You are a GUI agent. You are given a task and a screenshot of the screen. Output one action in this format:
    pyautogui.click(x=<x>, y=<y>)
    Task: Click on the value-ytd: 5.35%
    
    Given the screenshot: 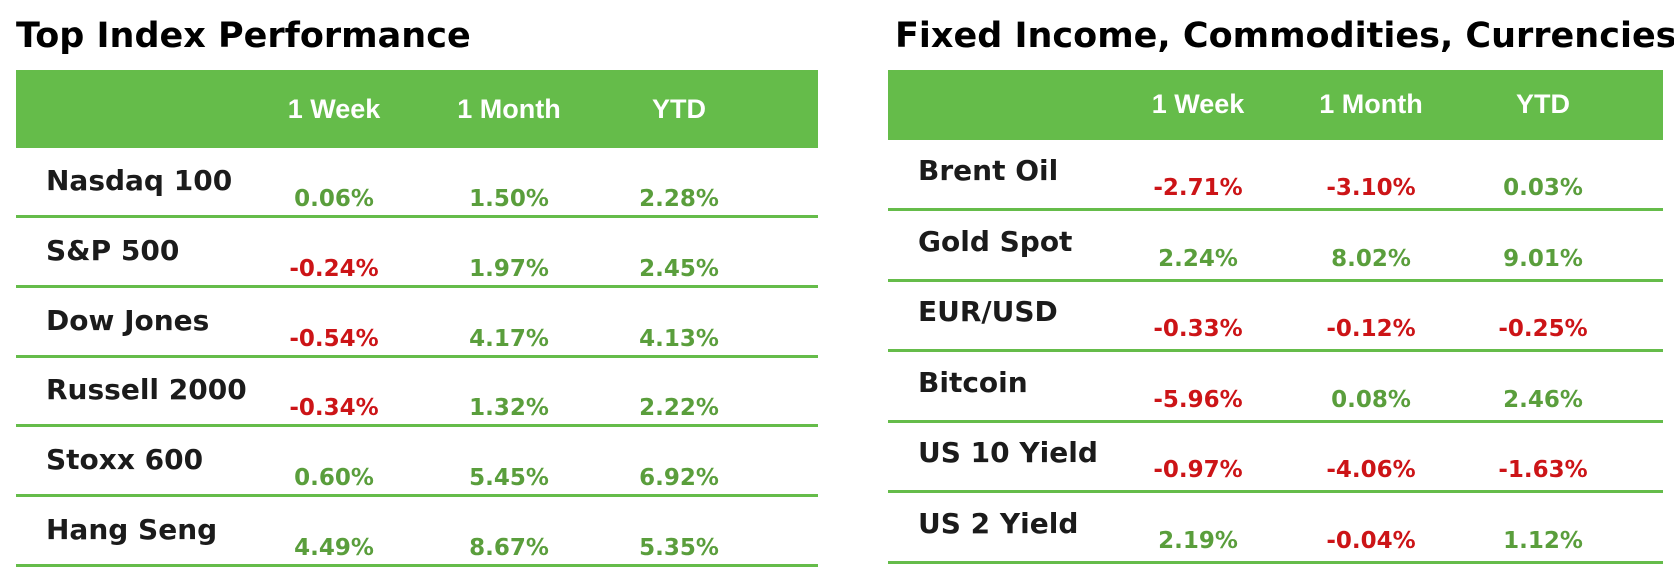 What is the action you would take?
    pyautogui.click(x=679, y=548)
    